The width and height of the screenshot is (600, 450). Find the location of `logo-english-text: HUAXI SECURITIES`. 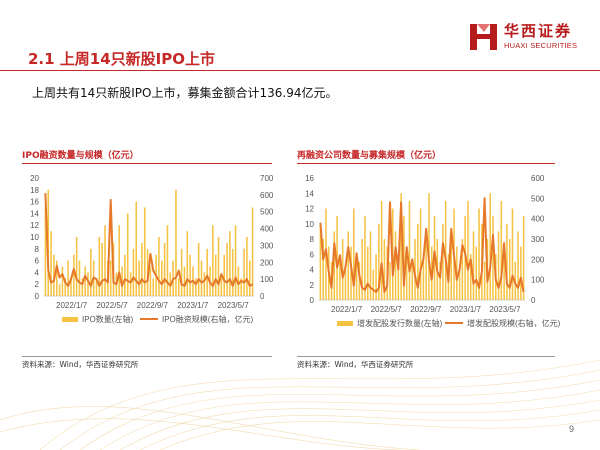

logo-english-text: HUAXI SECURITIES is located at coordinates (541, 45).